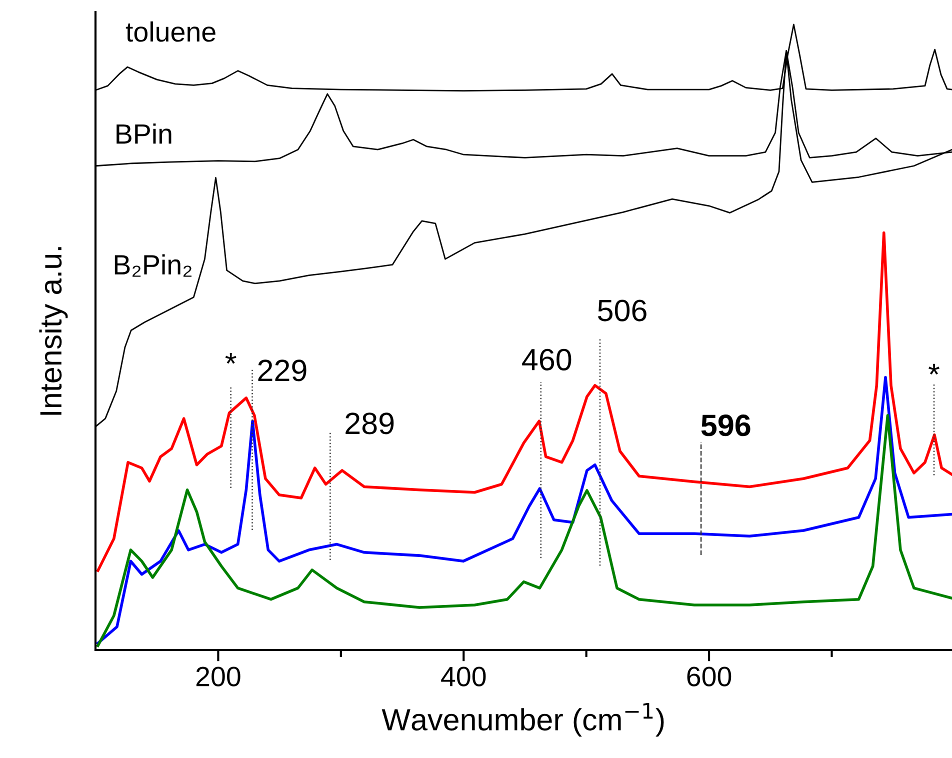 This screenshot has width=952, height=758. What do you see at coordinates (463, 676) in the screenshot?
I see `x-tick-label: 400` at bounding box center [463, 676].